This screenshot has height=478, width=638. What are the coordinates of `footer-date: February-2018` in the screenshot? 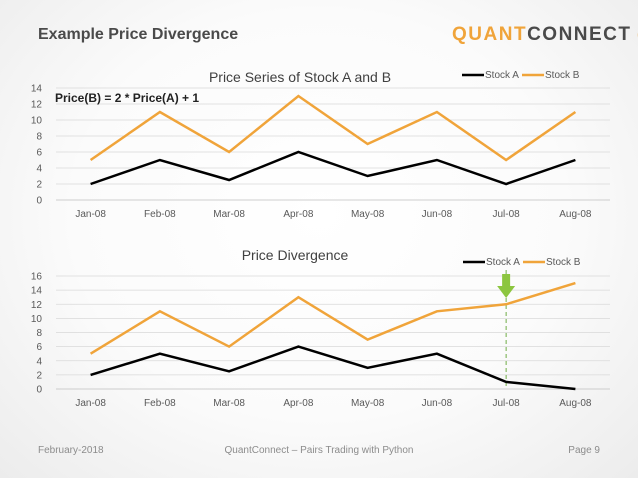 It's located at (71, 450).